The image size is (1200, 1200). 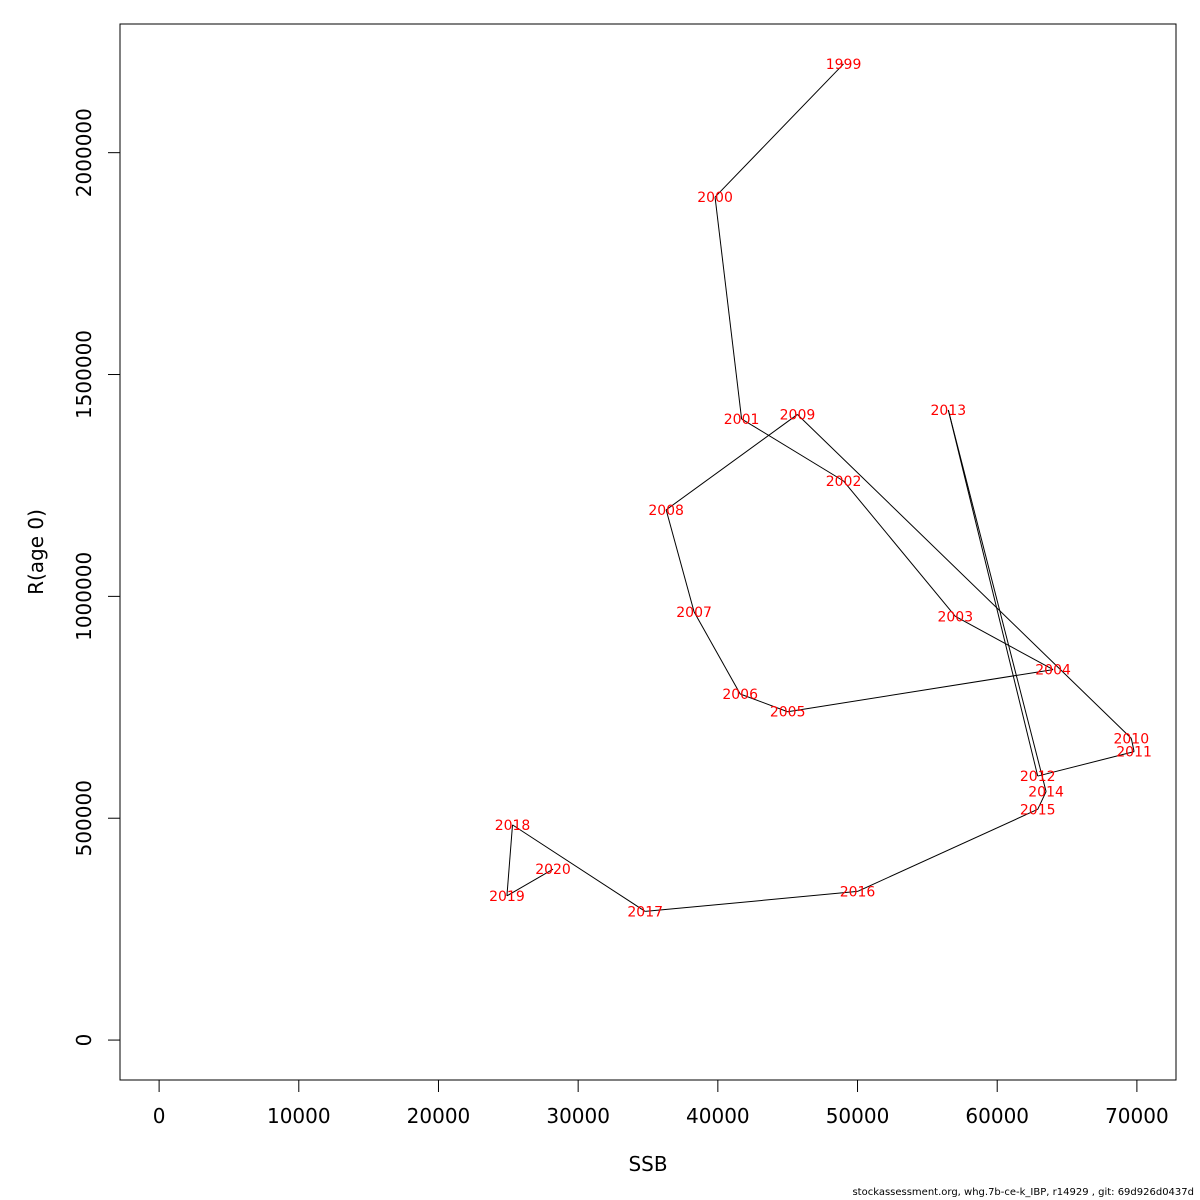 What do you see at coordinates (579, 868) in the screenshot?
I see `sr-segment-2017-2018` at bounding box center [579, 868].